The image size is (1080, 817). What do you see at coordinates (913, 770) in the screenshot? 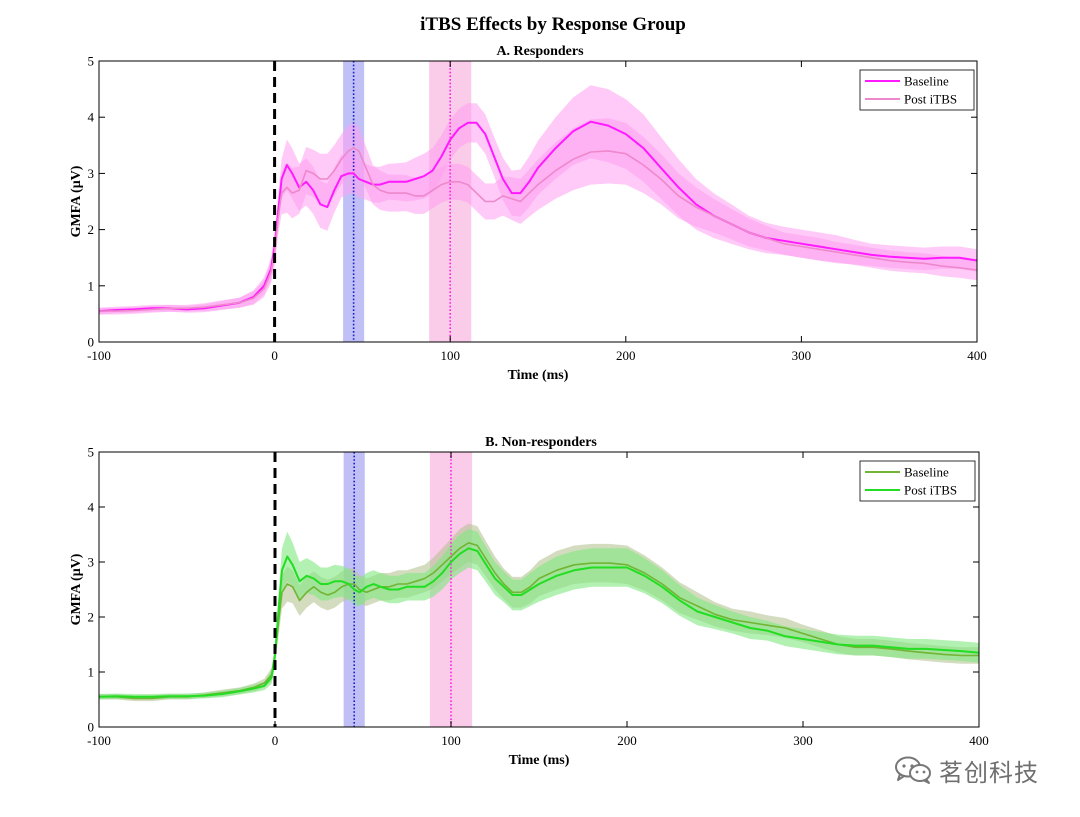
I see `wechat-icon` at bounding box center [913, 770].